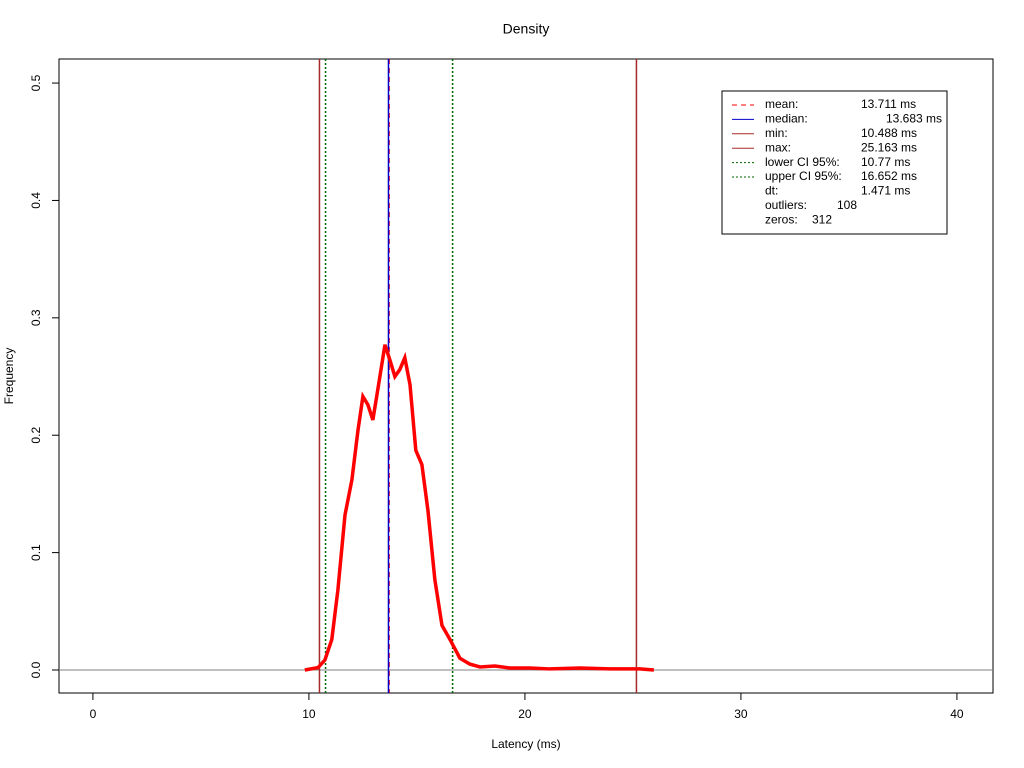 The image size is (1024, 768). I want to click on legend-value: 10.488 ms, so click(889, 133).